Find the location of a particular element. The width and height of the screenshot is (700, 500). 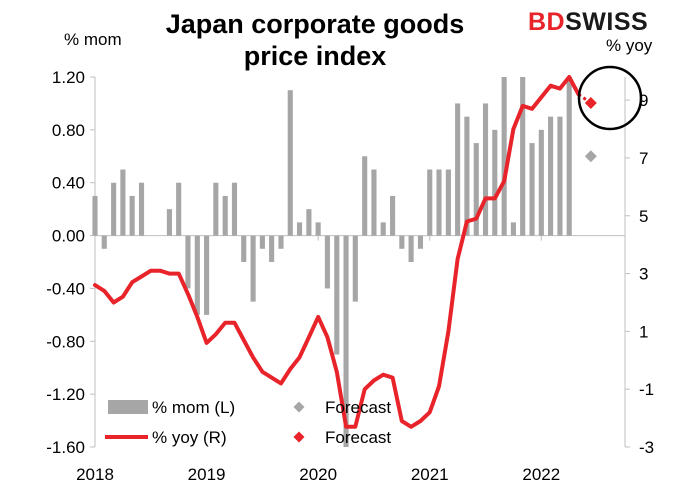

left-tick-label: 0.80 is located at coordinates (68, 130).